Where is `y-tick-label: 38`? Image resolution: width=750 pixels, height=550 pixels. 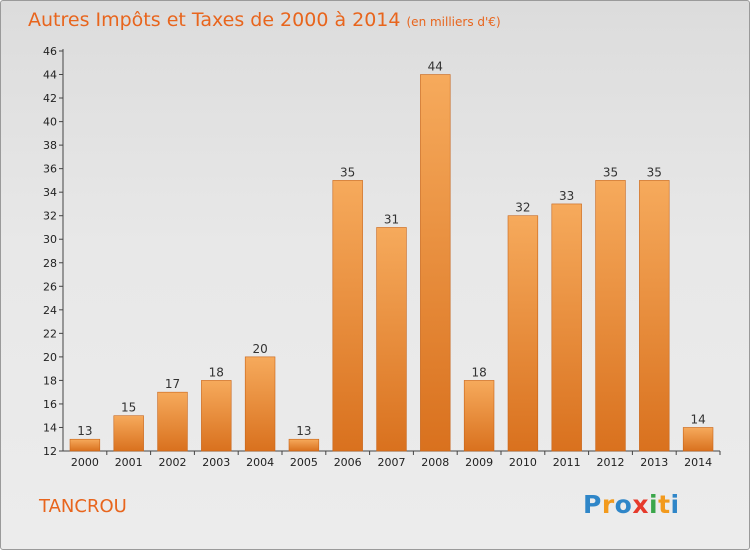
y-tick-label: 38 is located at coordinates (50, 145).